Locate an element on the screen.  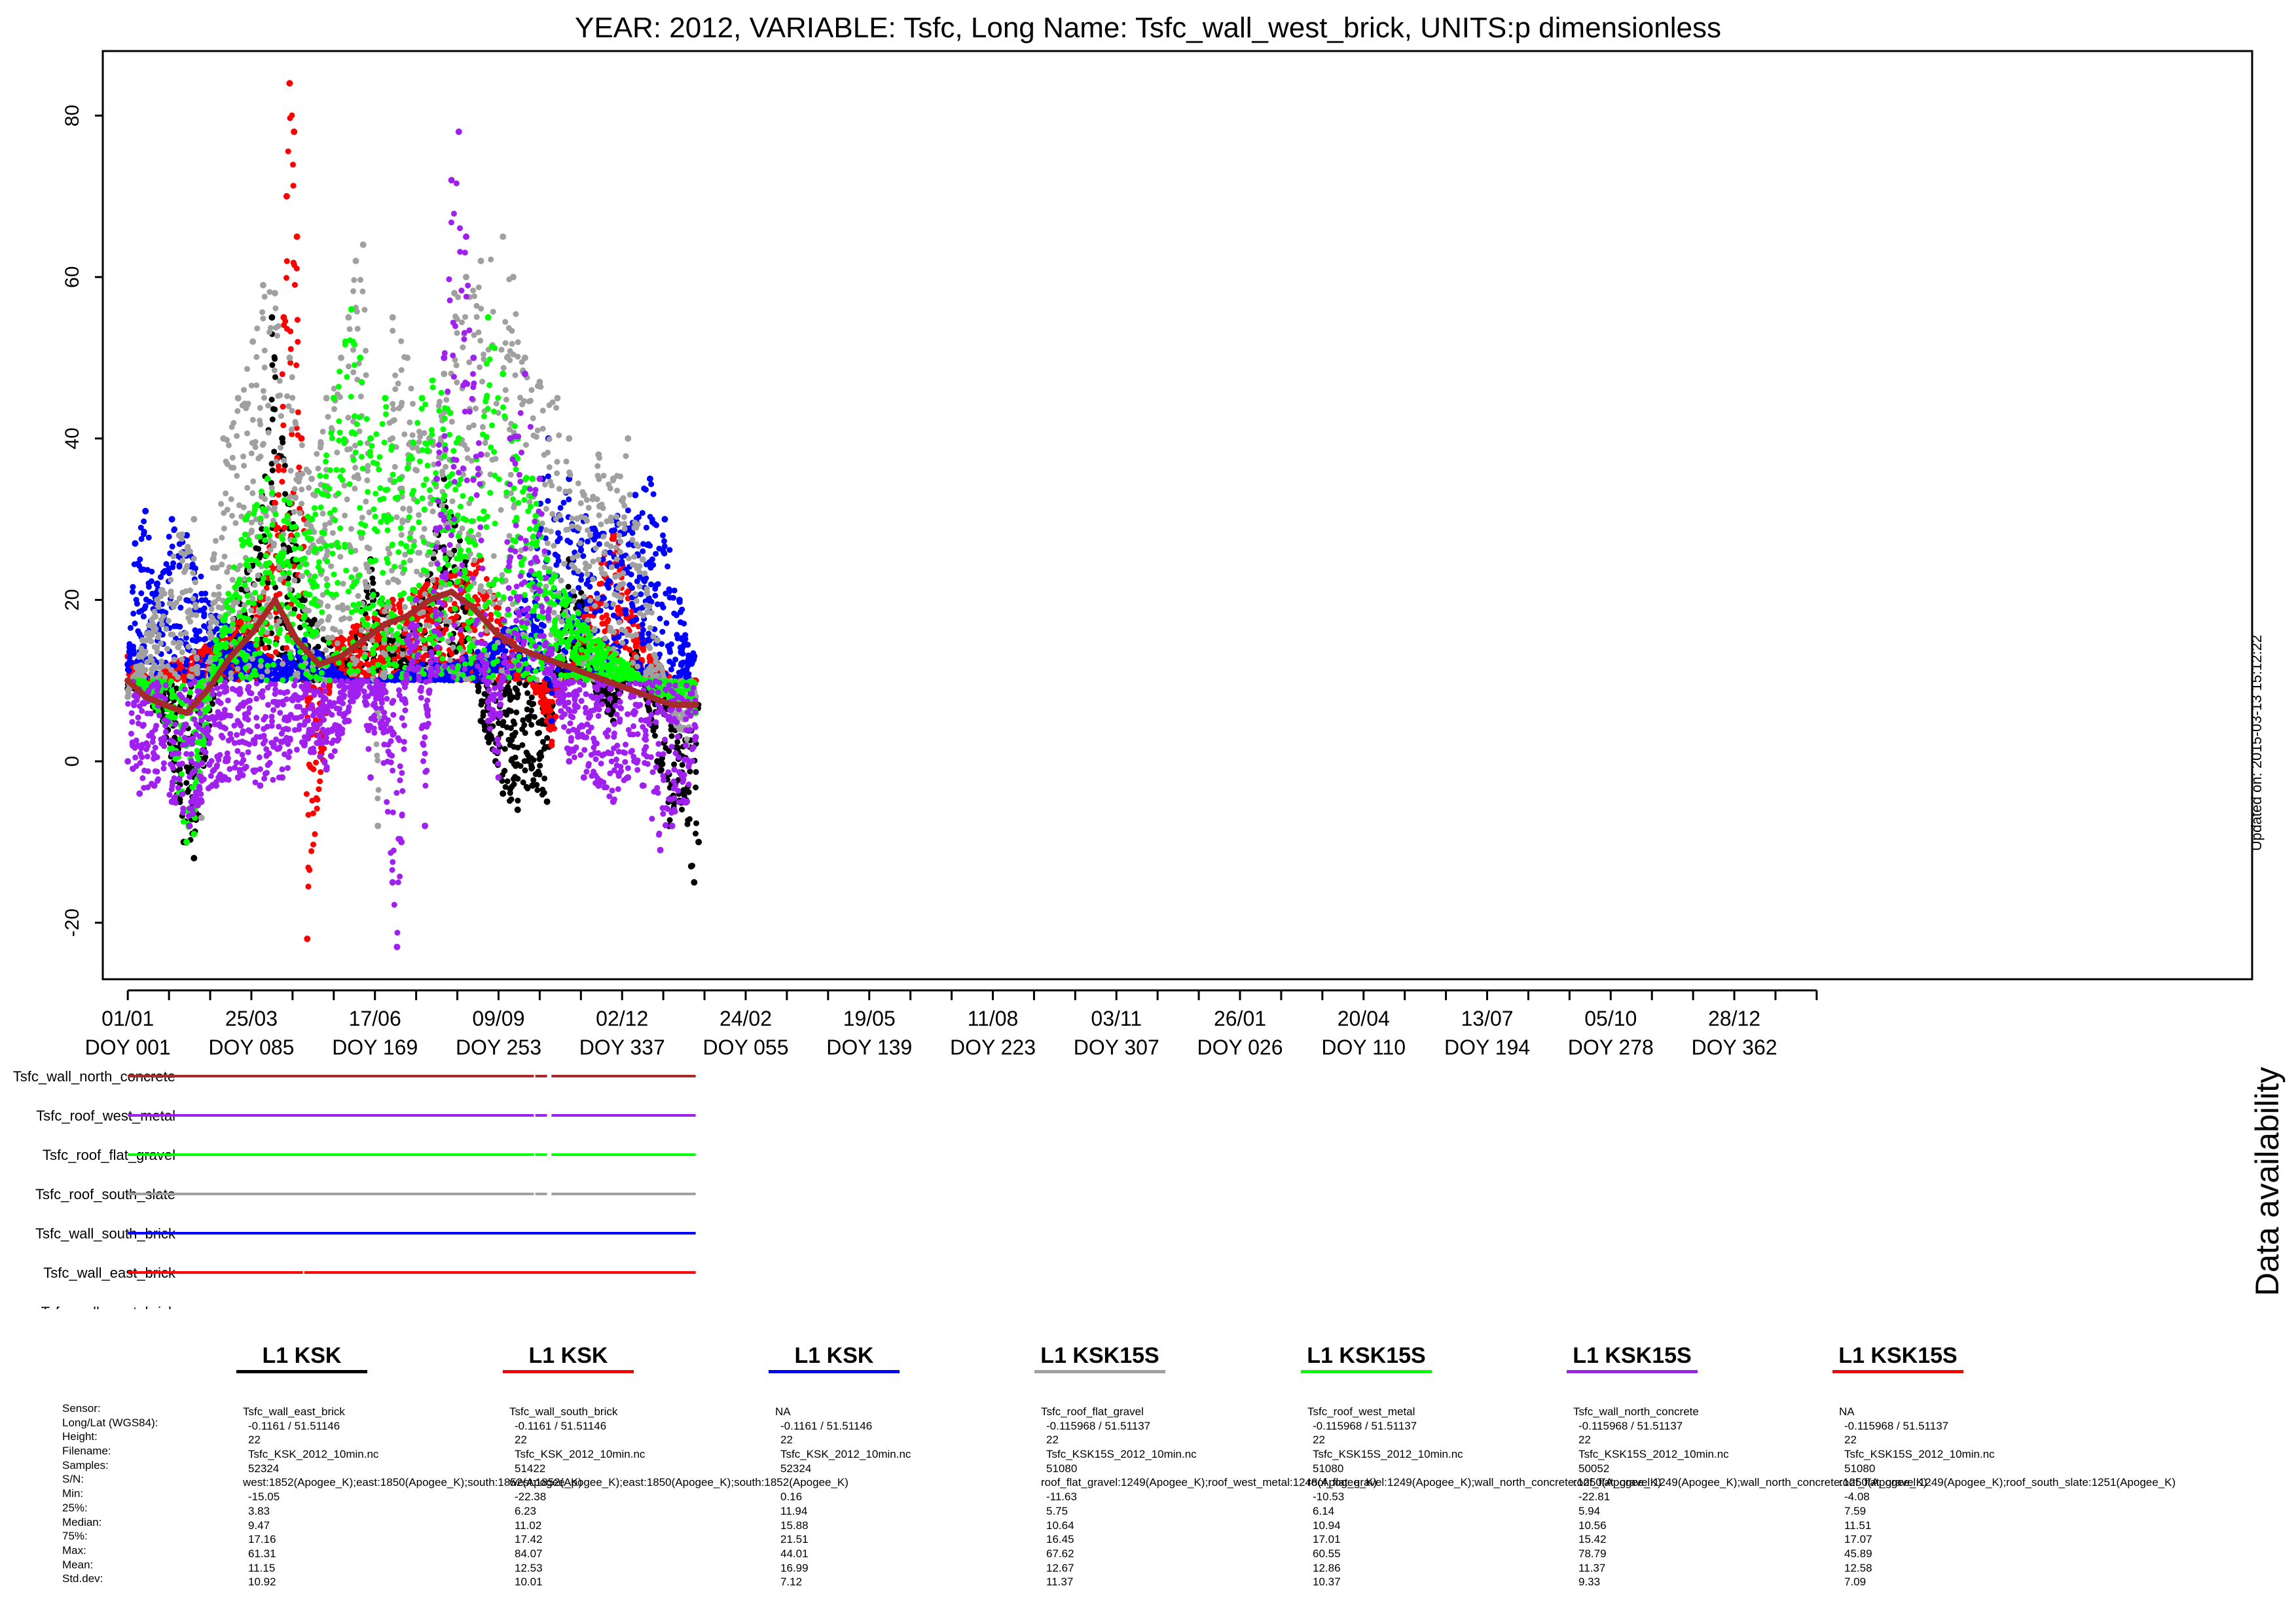
x-tick-doy: DOY 026 is located at coordinates (1240, 1047).